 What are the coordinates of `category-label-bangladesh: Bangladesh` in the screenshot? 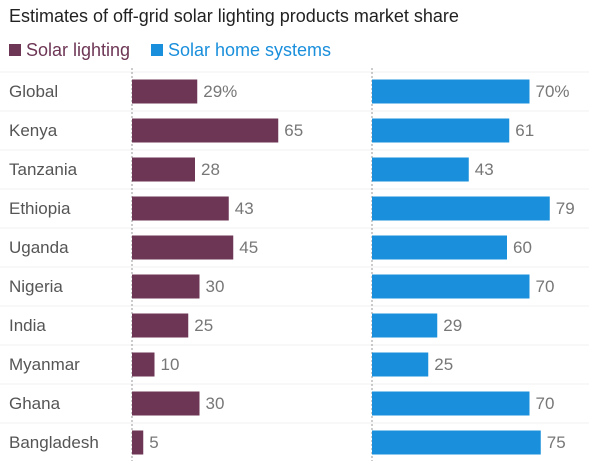 It's located at (54, 442).